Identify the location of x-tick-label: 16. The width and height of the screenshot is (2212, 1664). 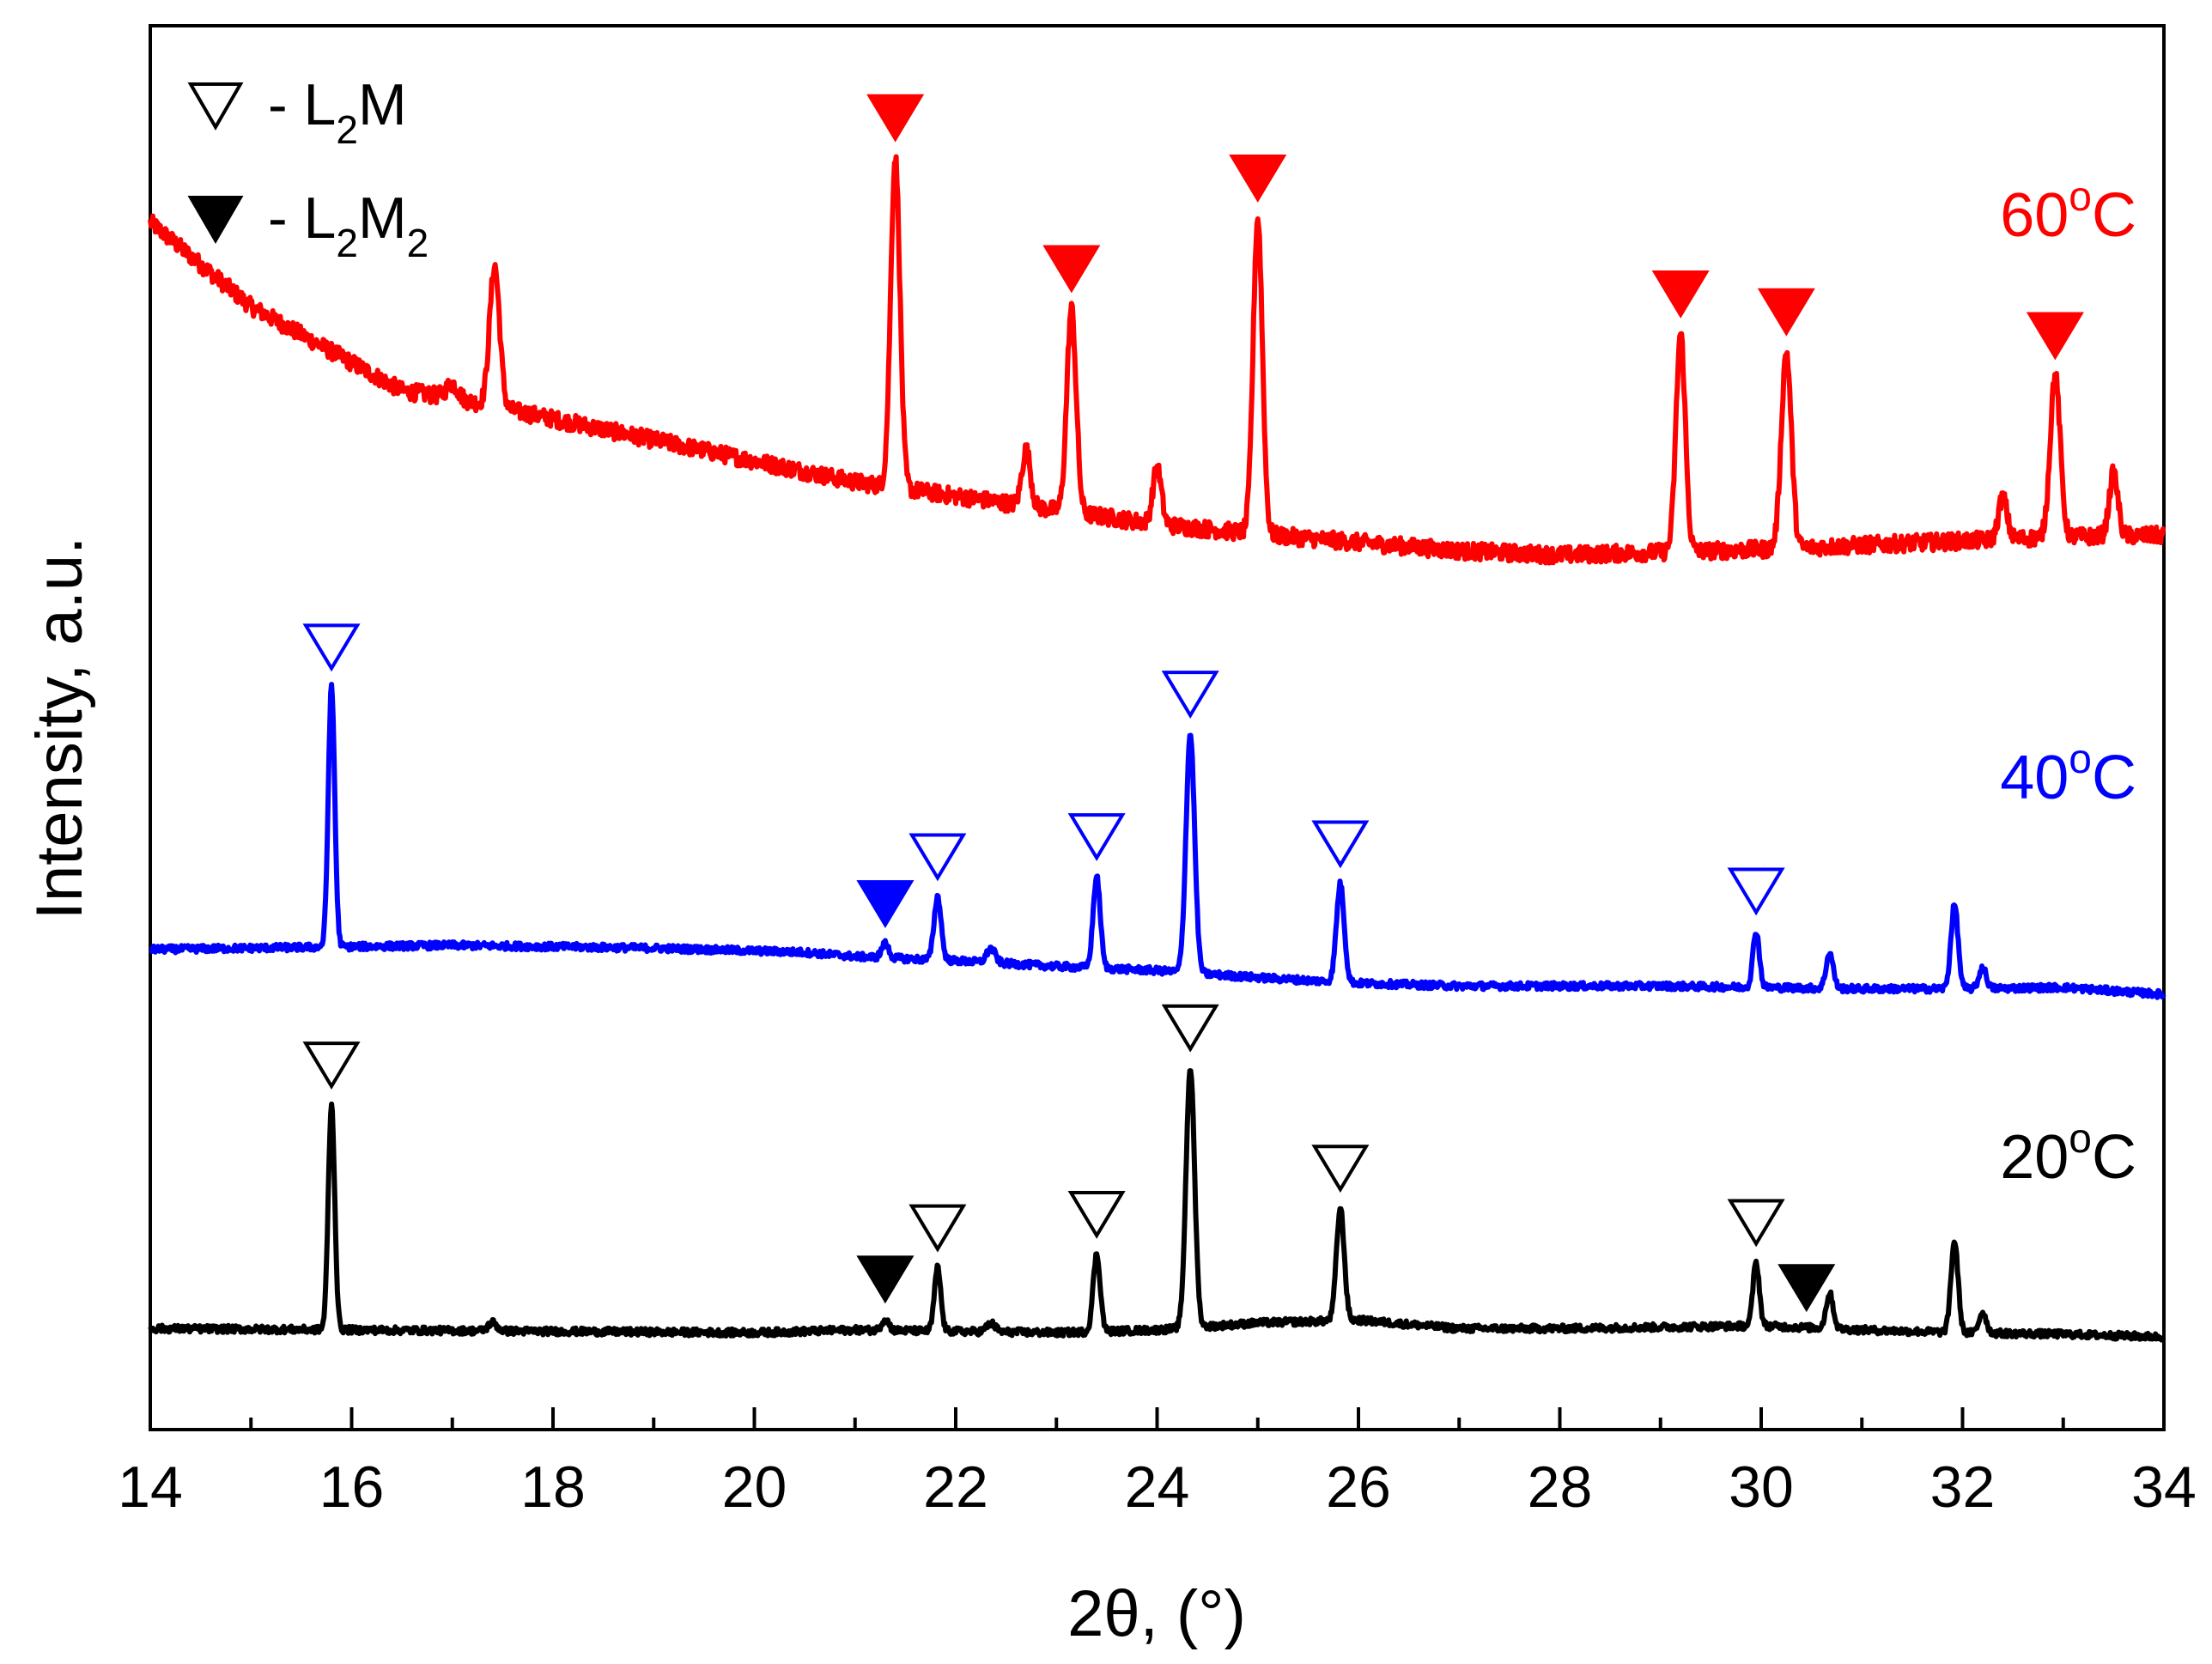
(352, 1487).